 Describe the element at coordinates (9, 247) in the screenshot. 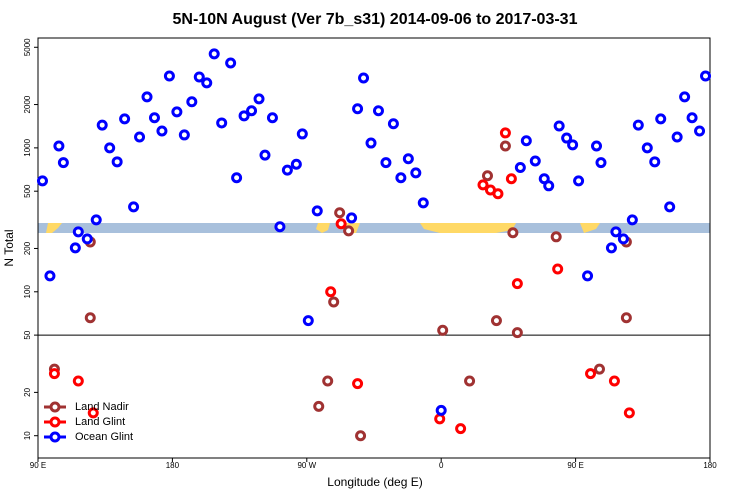

I see `y-axis-label: N Total` at that location.